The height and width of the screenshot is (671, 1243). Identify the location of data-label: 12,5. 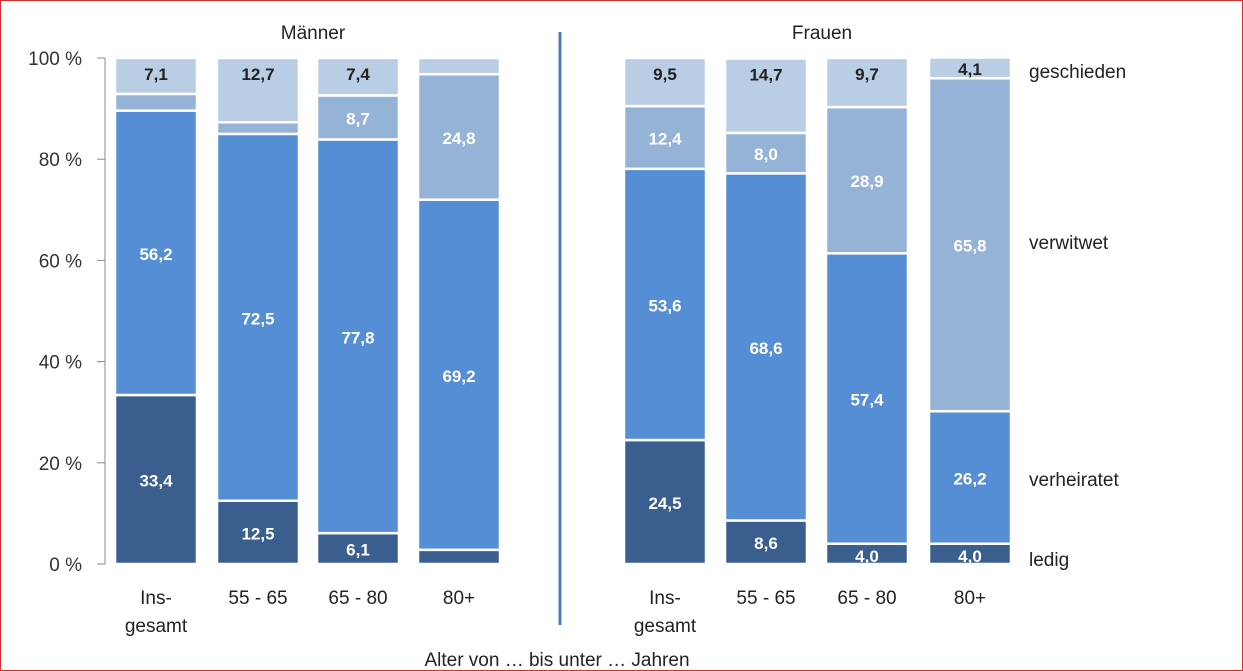
(257, 533).